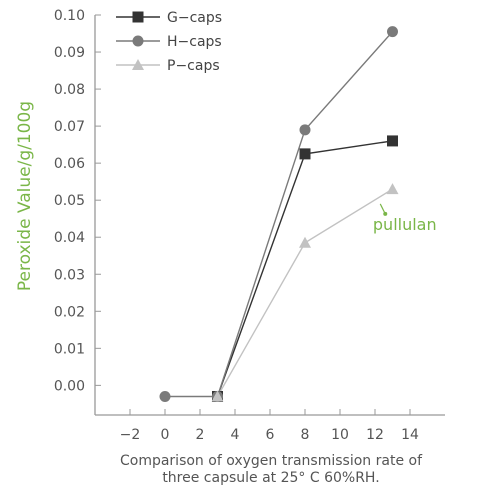  What do you see at coordinates (130, 435) in the screenshot?
I see `x-tick-label: −2` at bounding box center [130, 435].